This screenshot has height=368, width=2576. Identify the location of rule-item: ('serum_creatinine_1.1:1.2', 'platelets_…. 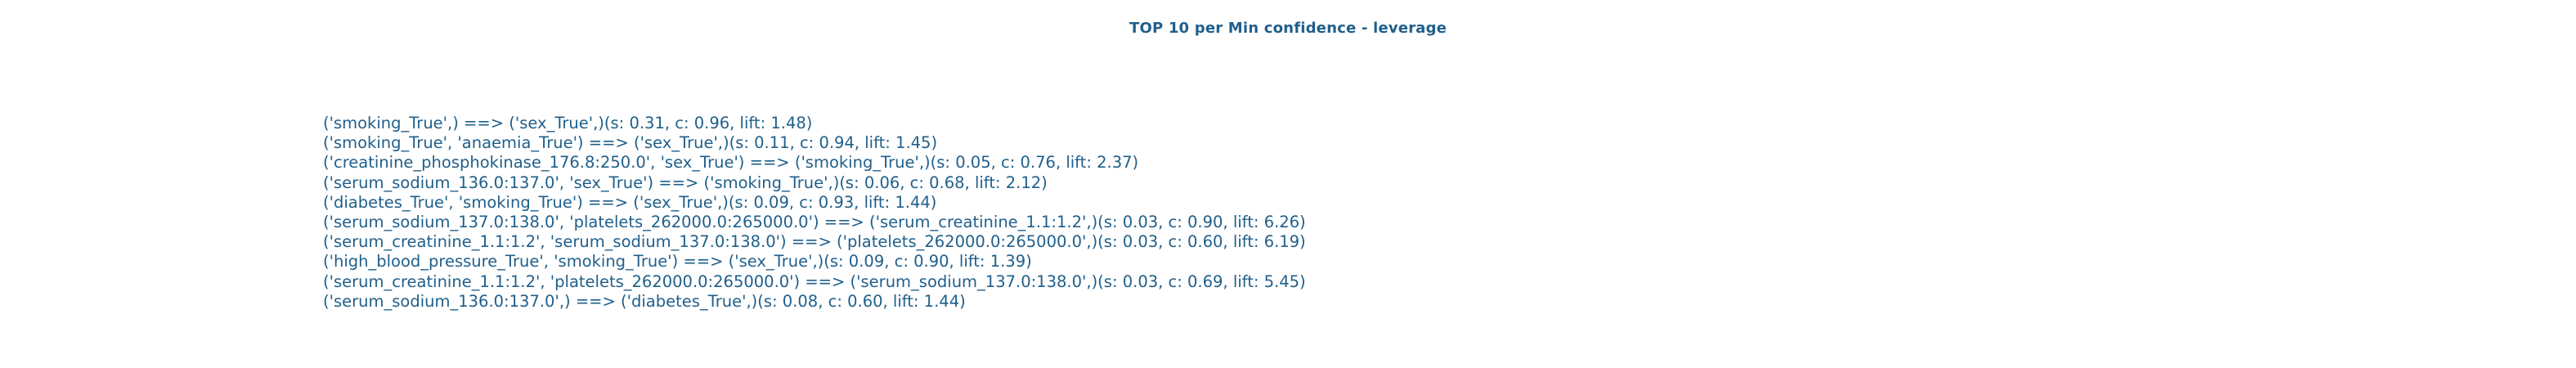
(815, 281).